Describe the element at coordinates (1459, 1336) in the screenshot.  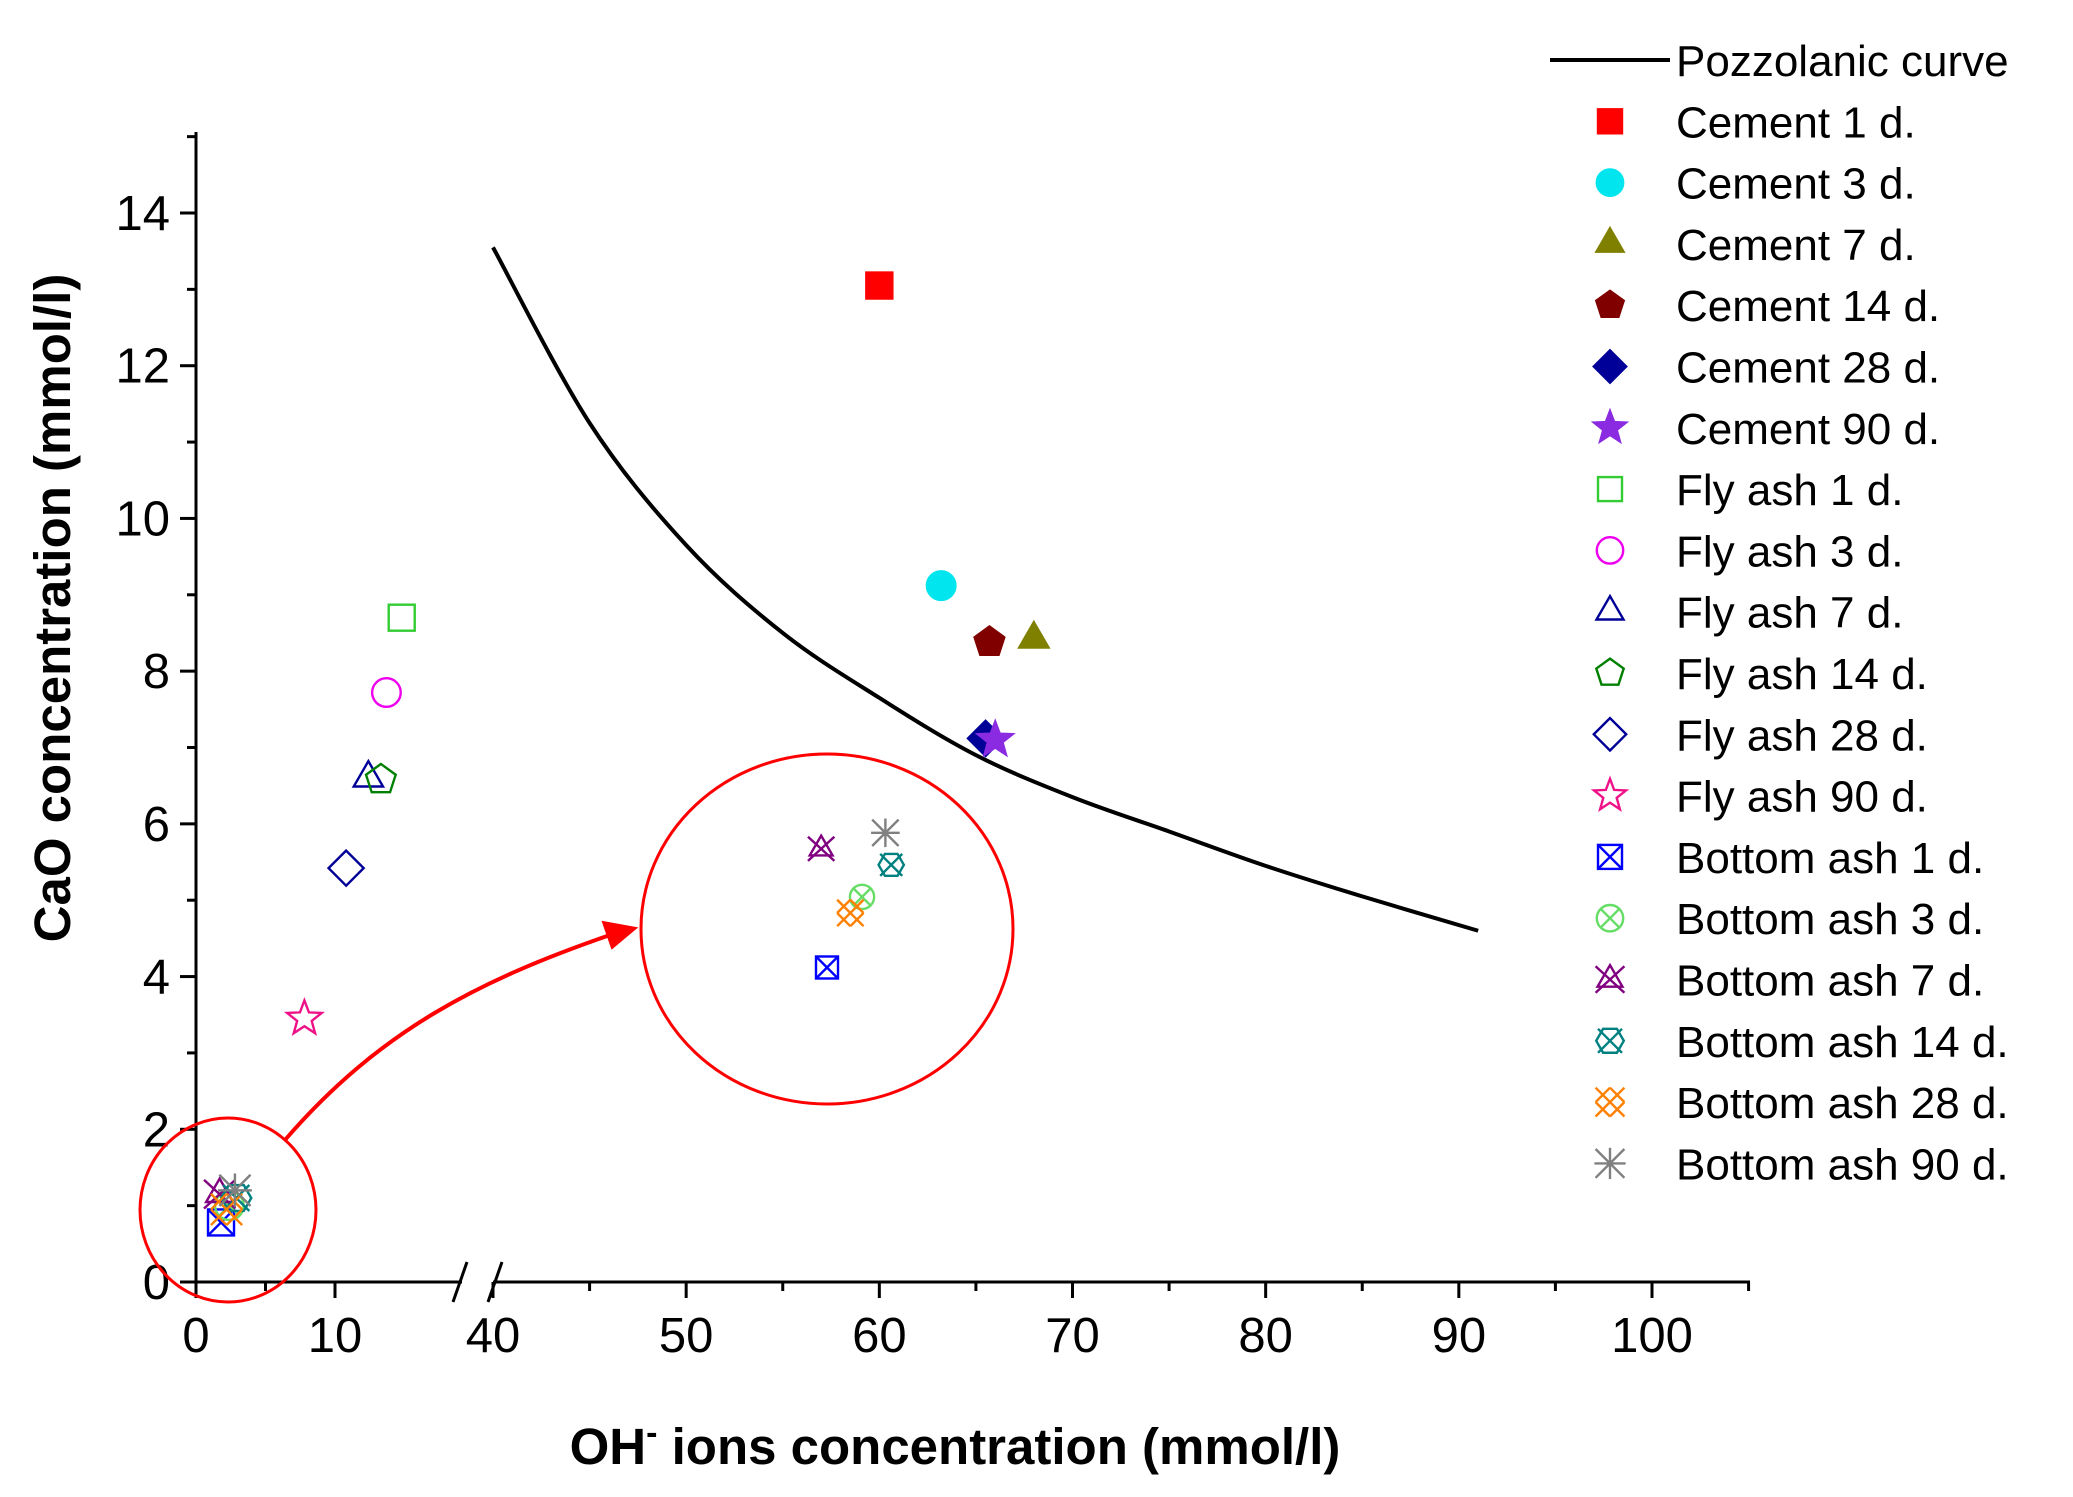
I see `x-tick-label: 90` at that location.